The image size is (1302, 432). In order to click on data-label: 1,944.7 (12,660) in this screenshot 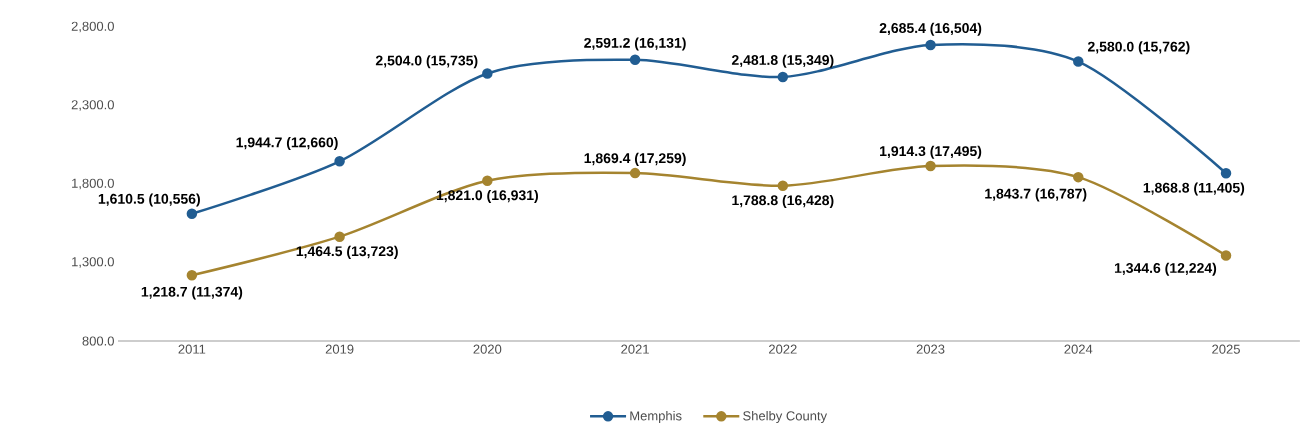, I will do `click(287, 144)`.